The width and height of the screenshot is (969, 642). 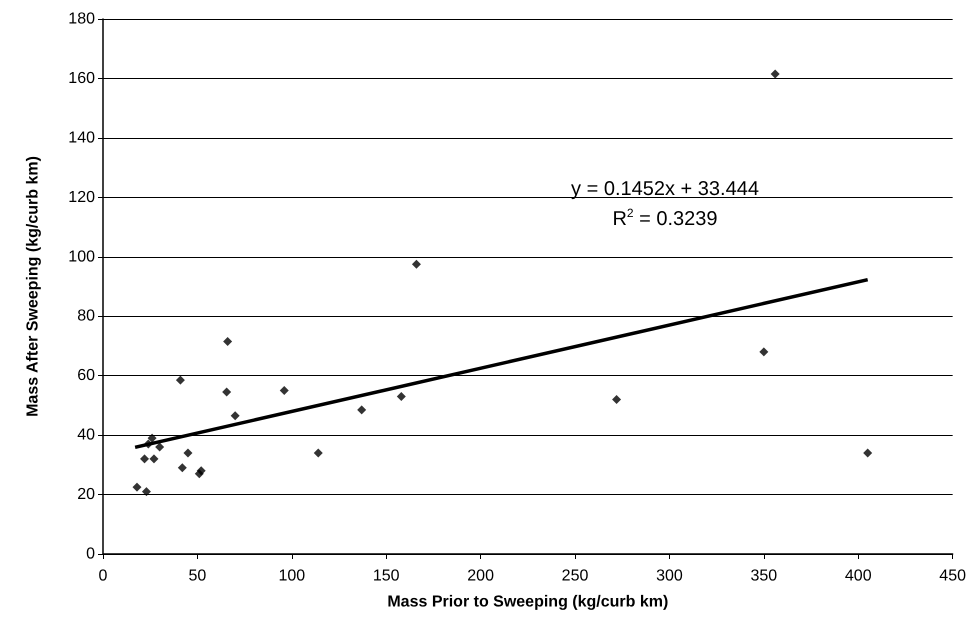 What do you see at coordinates (86, 495) in the screenshot?
I see `y-tick-label: 20` at bounding box center [86, 495].